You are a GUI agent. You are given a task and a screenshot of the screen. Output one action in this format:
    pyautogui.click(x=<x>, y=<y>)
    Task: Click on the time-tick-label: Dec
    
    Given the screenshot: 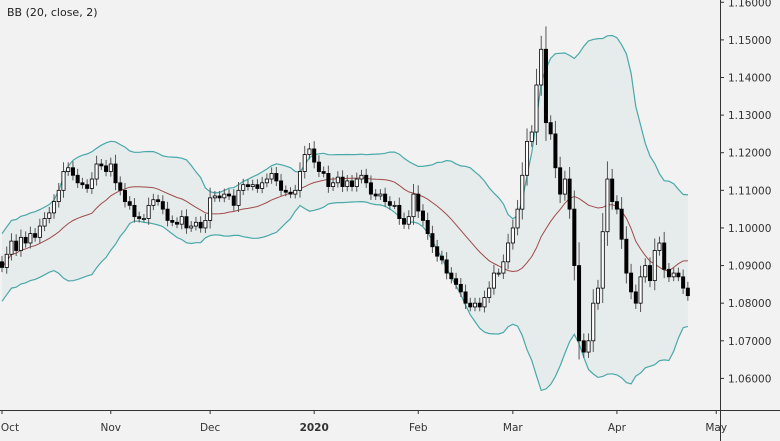 What is the action you would take?
    pyautogui.click(x=210, y=428)
    